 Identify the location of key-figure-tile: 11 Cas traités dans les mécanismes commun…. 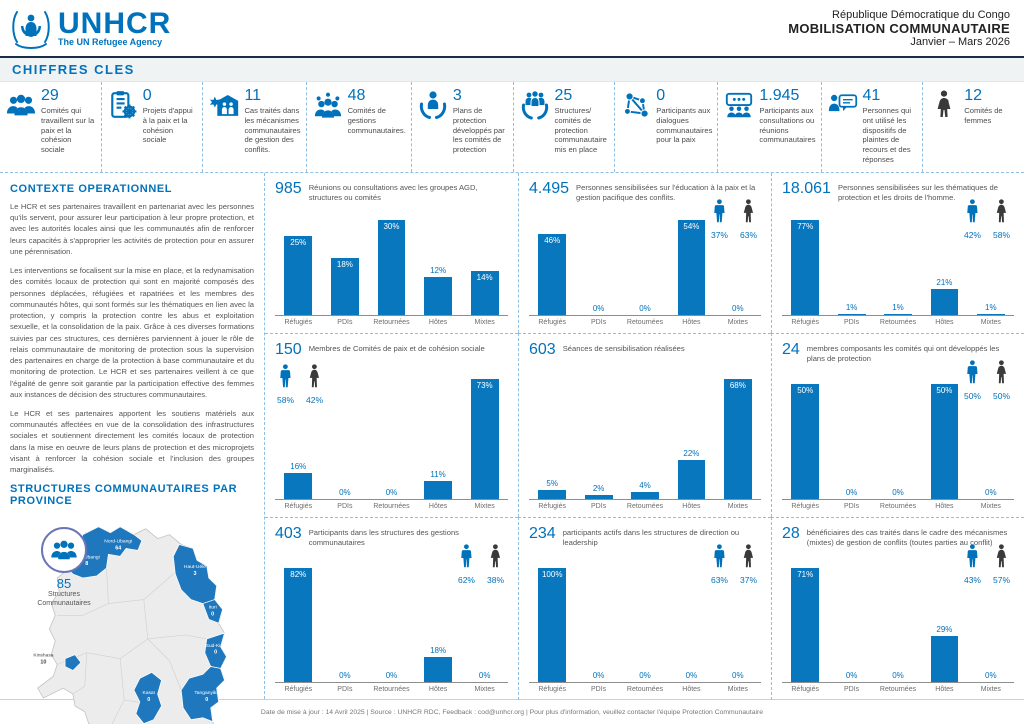
(255, 127).